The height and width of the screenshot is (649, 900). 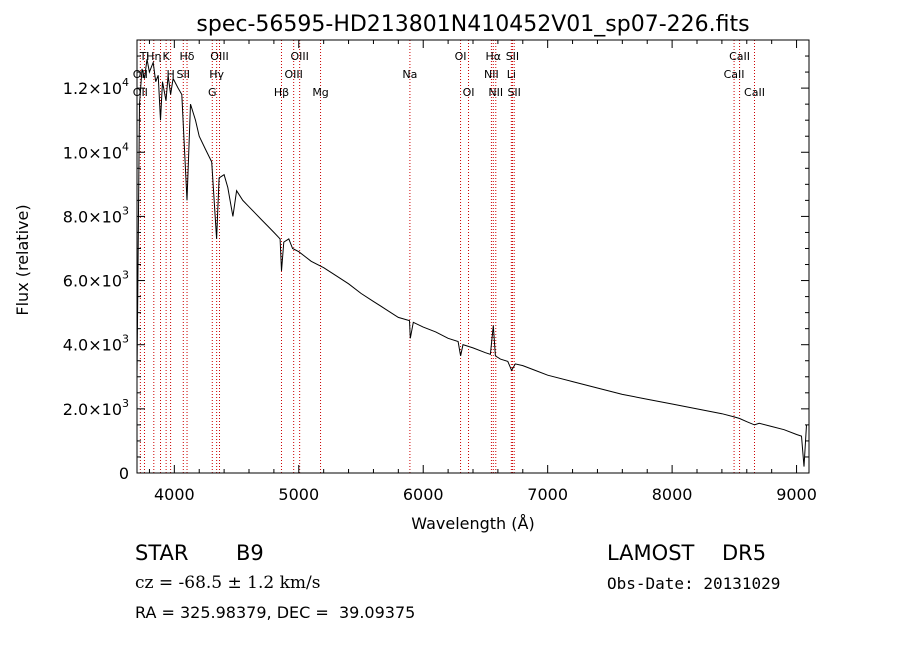 What do you see at coordinates (162, 553) in the screenshot?
I see `object-class: STAR` at bounding box center [162, 553].